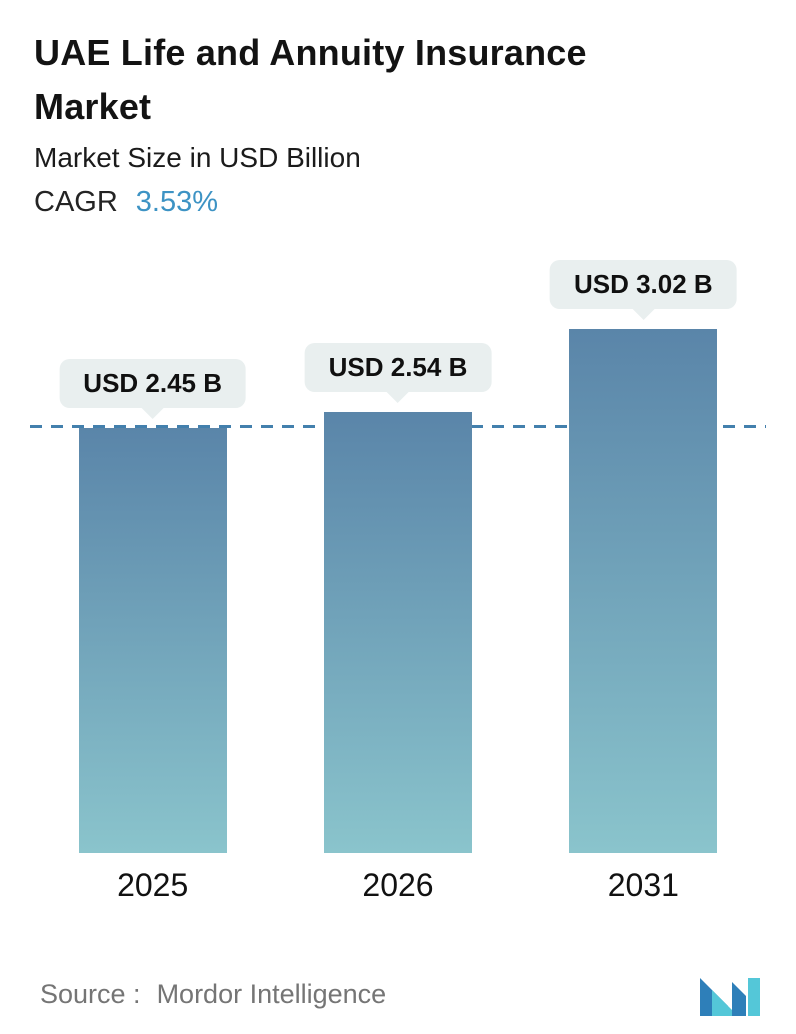 The width and height of the screenshot is (796, 1034). What do you see at coordinates (397, 632) in the screenshot?
I see `bar-2026` at bounding box center [397, 632].